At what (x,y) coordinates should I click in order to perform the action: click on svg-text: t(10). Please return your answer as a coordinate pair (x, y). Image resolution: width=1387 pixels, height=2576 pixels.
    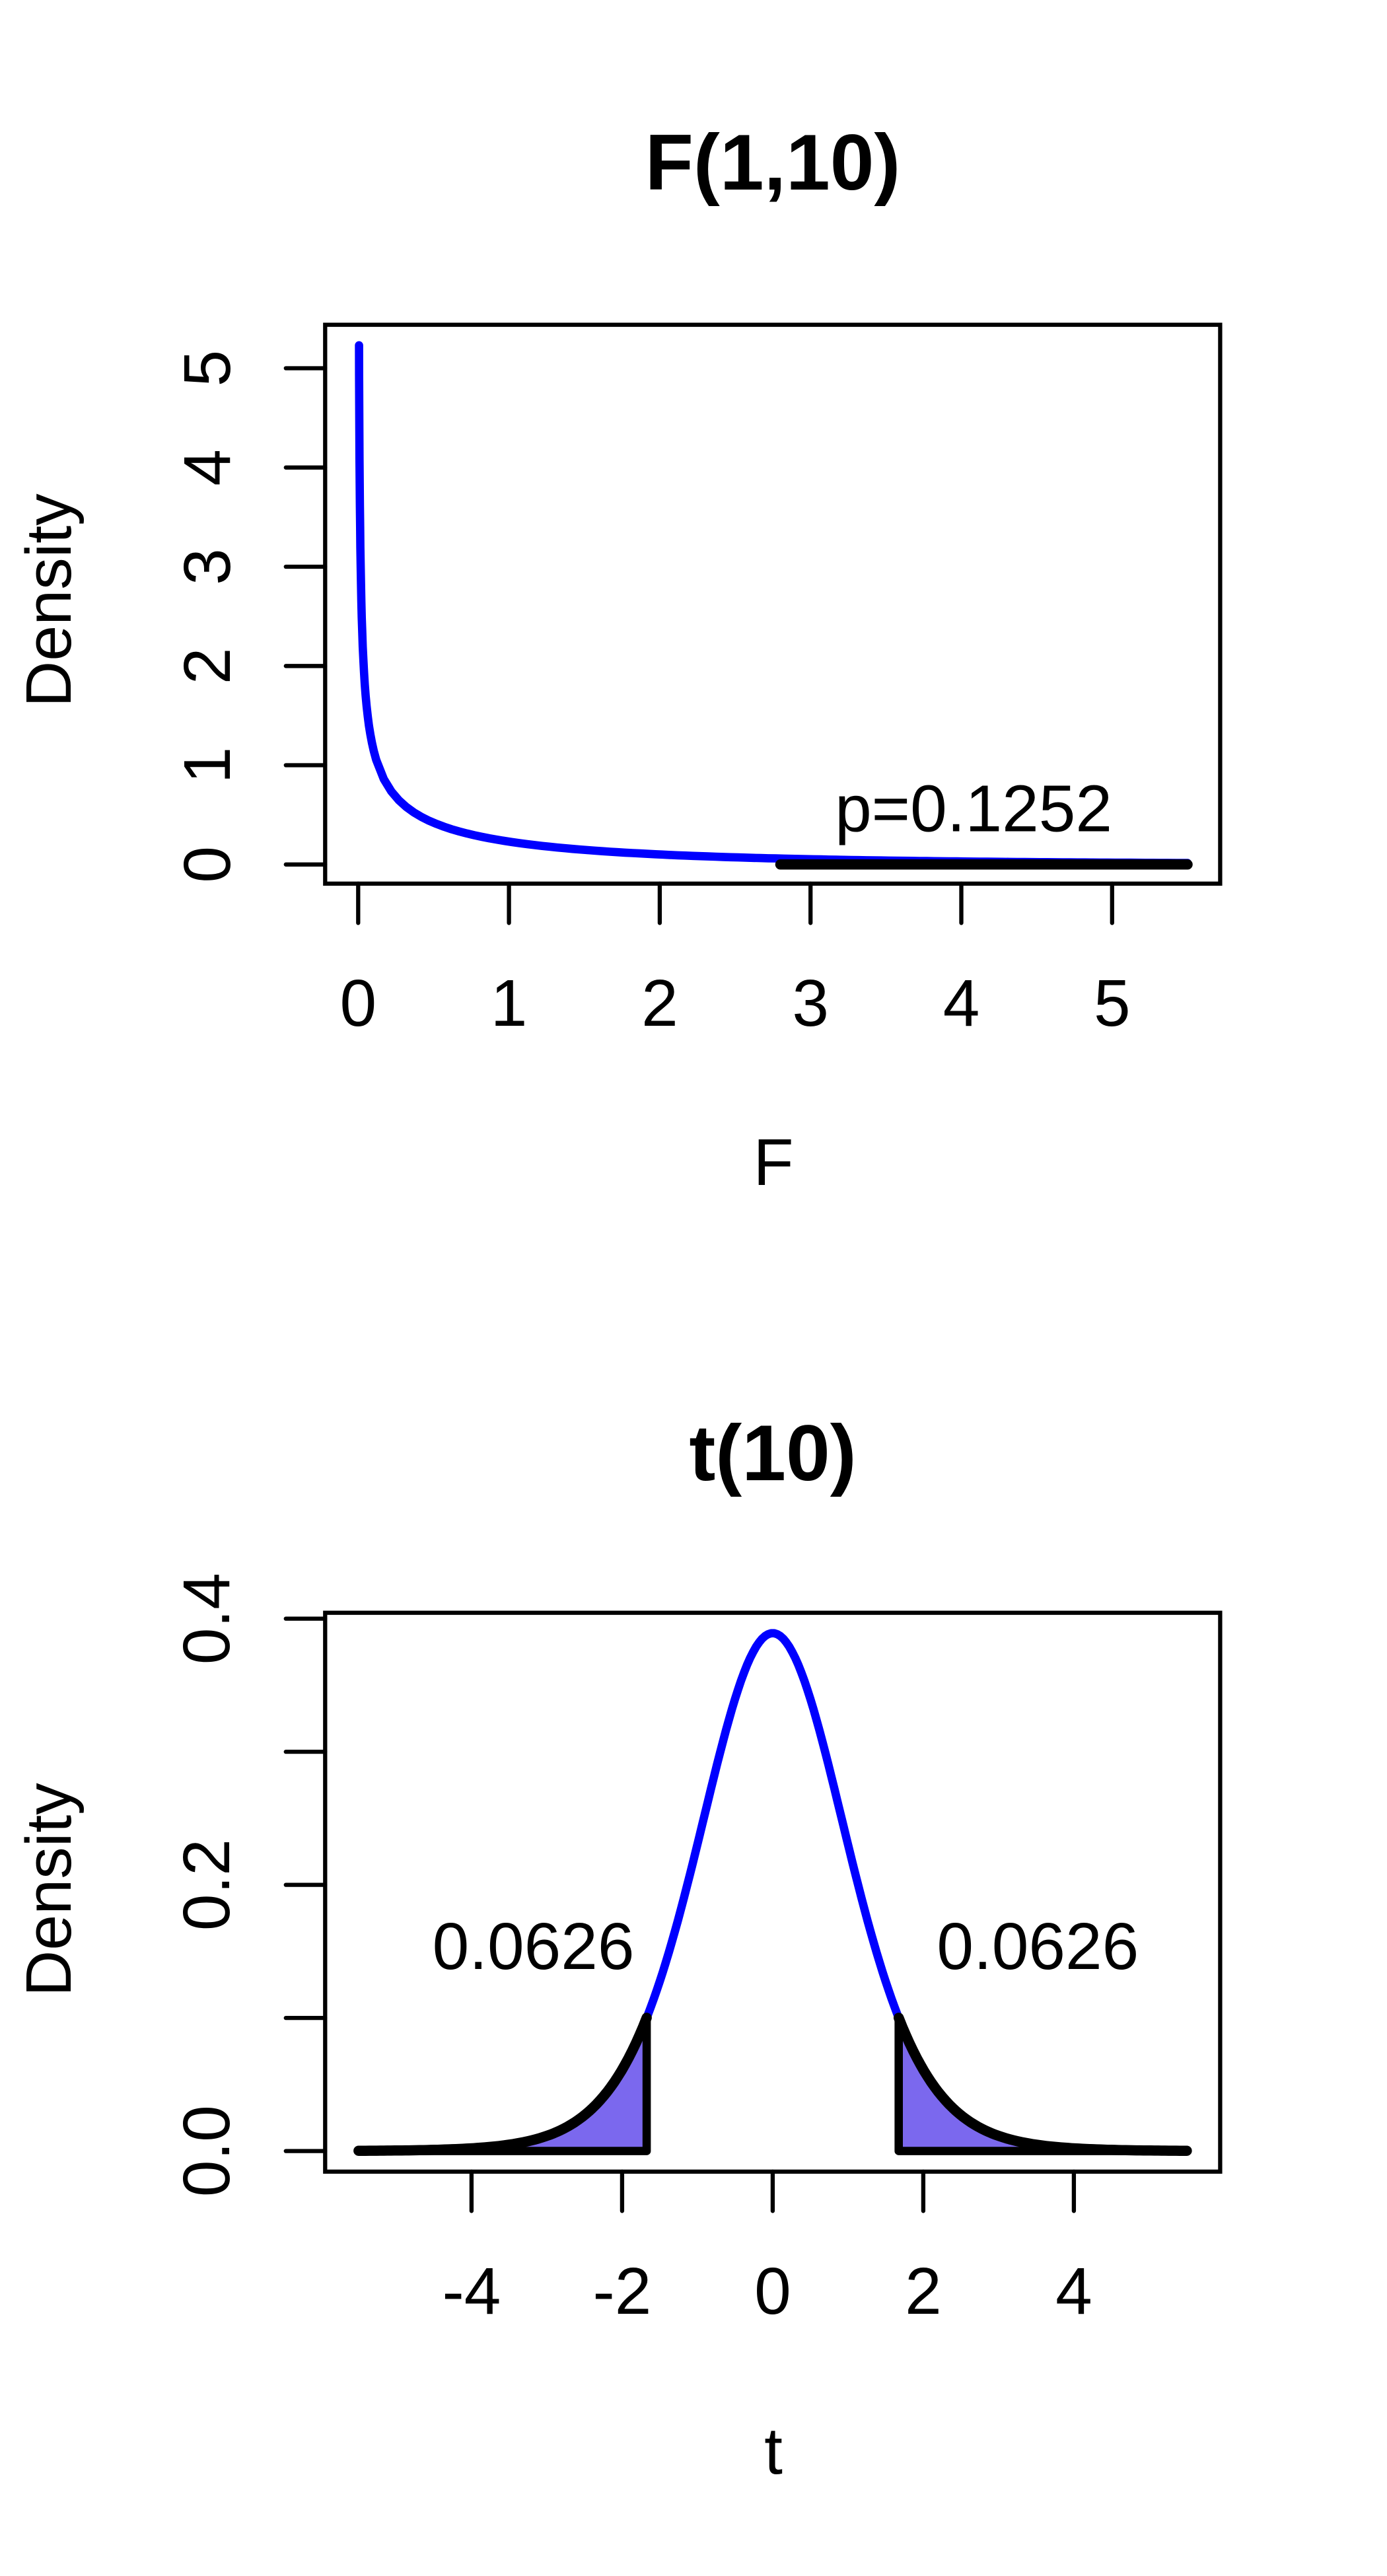
    Looking at the image, I should click on (772, 1453).